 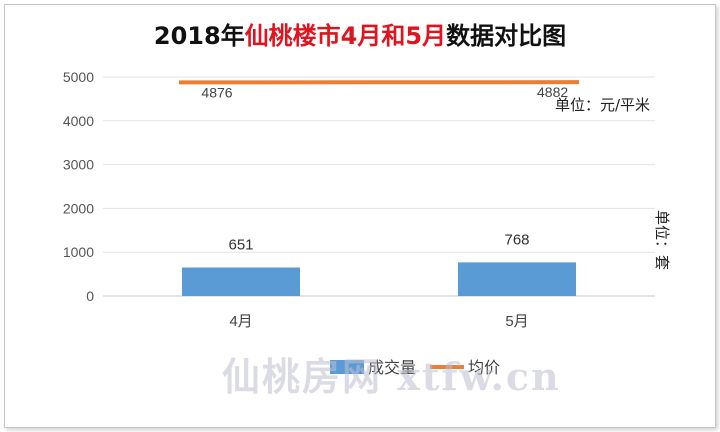 What do you see at coordinates (378, 321) in the screenshot?
I see `x-axis: 4月 5月` at bounding box center [378, 321].